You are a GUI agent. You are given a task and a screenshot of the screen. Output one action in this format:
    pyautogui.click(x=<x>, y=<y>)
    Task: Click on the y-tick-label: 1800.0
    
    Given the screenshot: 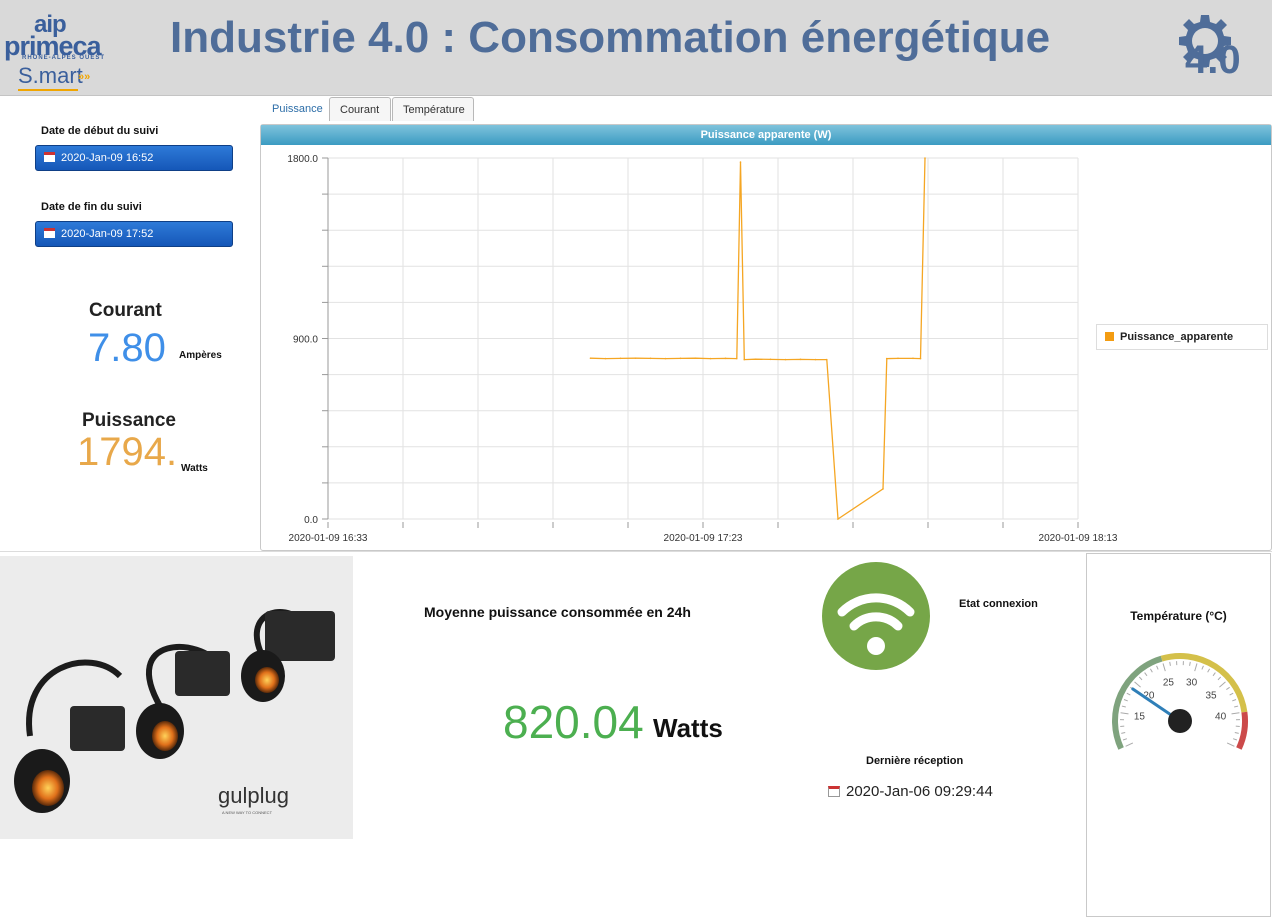 What is the action you would take?
    pyautogui.click(x=302, y=159)
    